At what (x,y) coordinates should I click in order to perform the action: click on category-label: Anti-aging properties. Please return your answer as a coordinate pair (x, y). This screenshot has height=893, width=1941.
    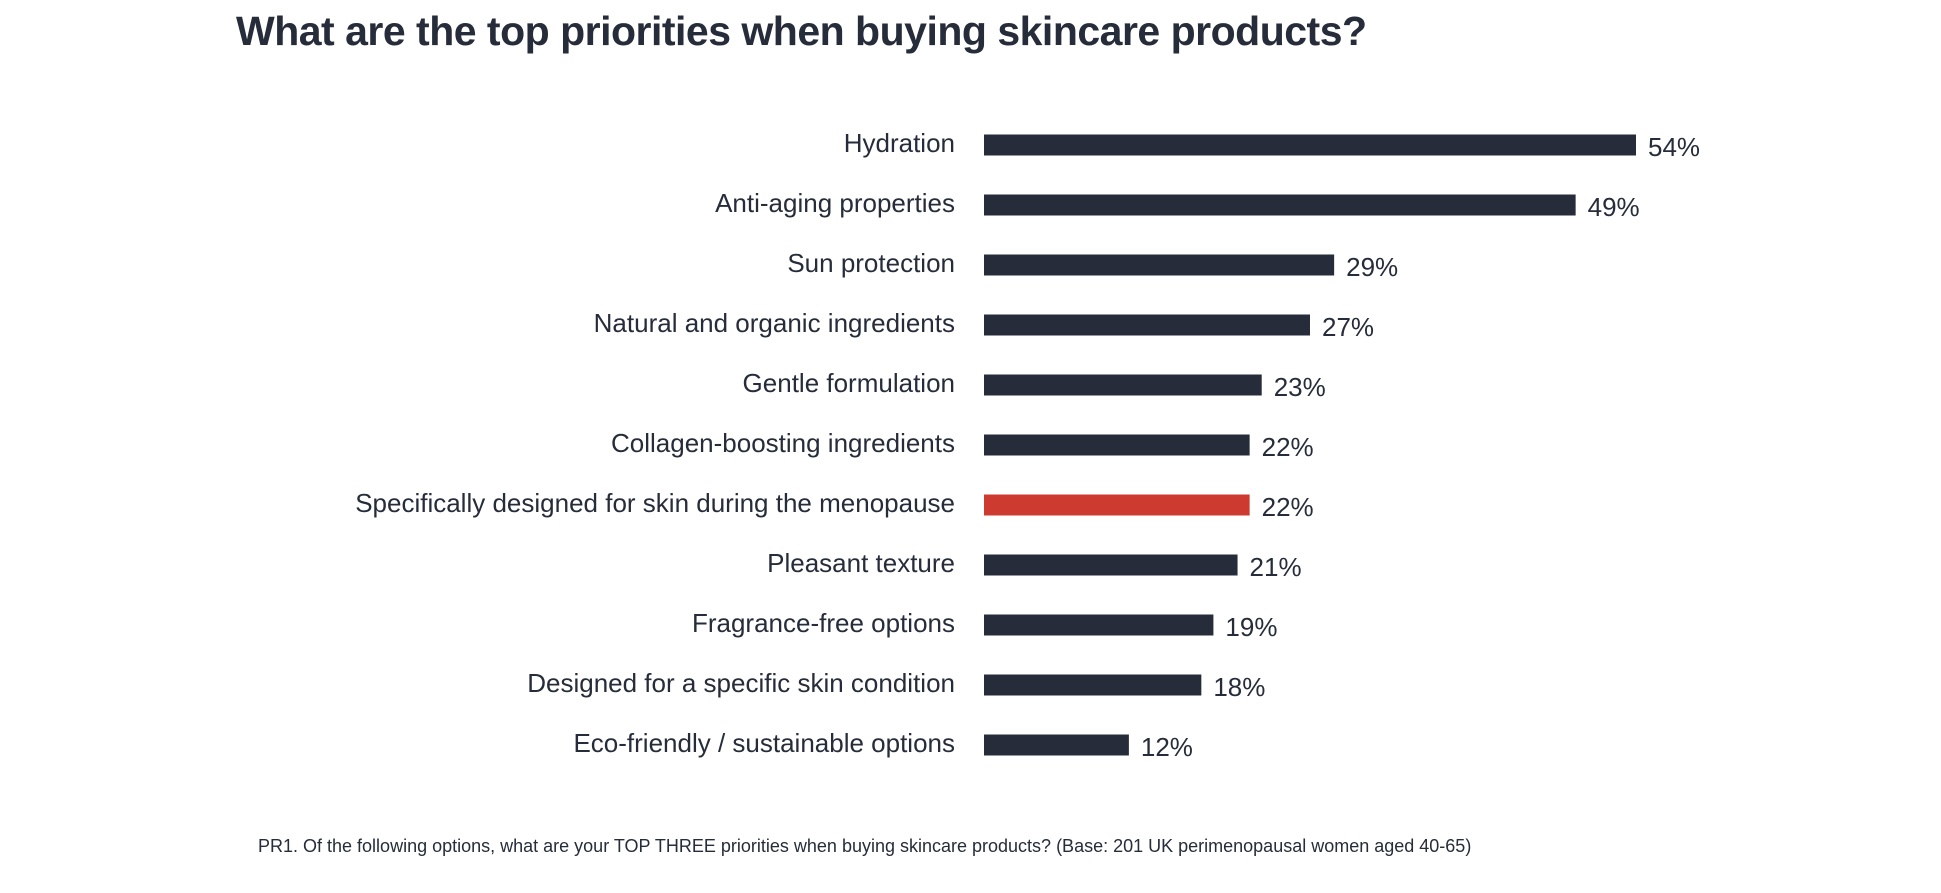
    Looking at the image, I should click on (835, 203).